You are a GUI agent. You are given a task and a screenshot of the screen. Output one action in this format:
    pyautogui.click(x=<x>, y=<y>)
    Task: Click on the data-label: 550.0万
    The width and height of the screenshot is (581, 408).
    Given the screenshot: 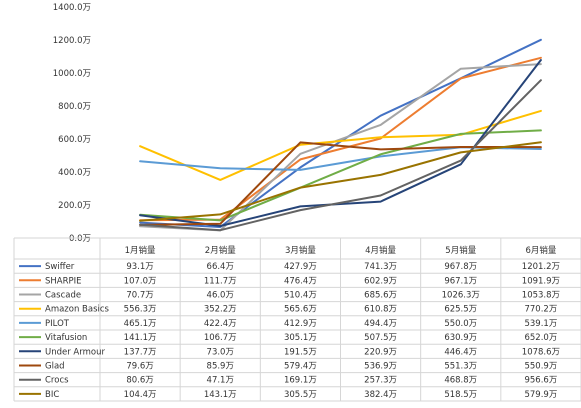 What is the action you would take?
    pyautogui.click(x=460, y=324)
    